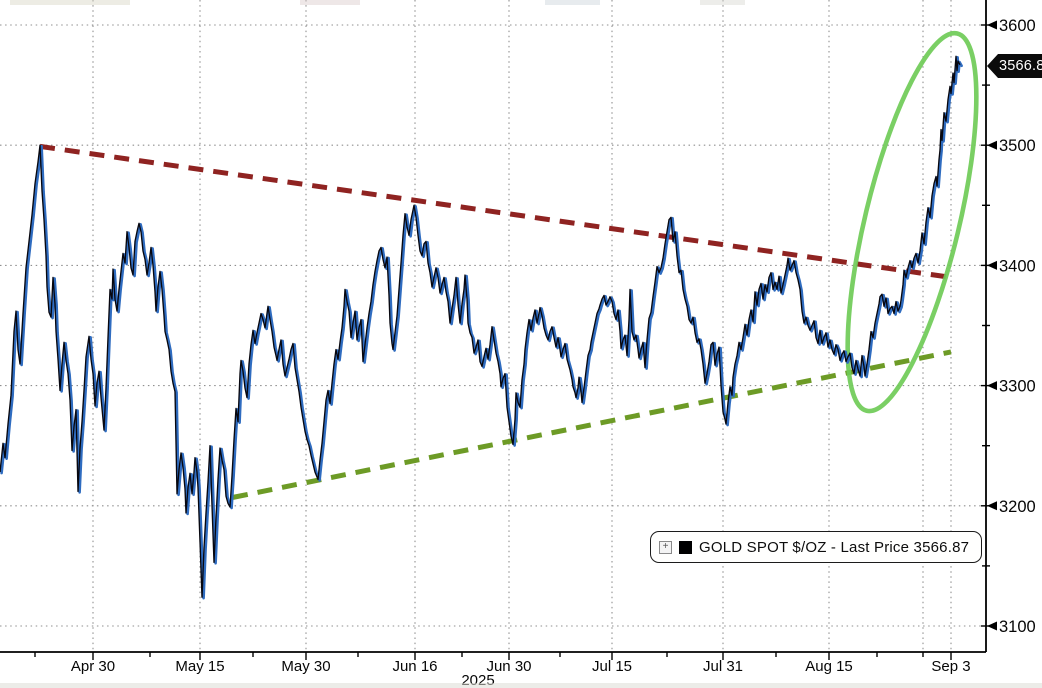  I want to click on x-tick-label: Sep 3, so click(950, 666).